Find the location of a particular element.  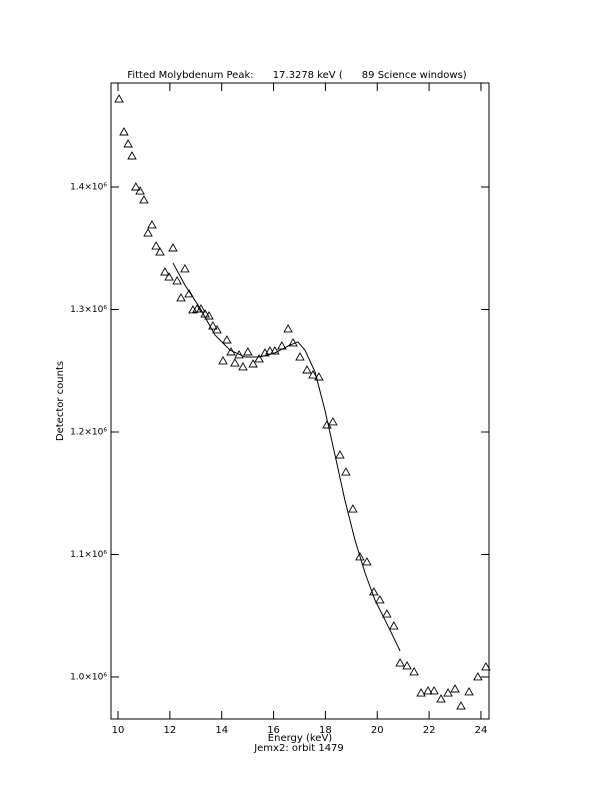

x-tick-label: 20 is located at coordinates (377, 730).